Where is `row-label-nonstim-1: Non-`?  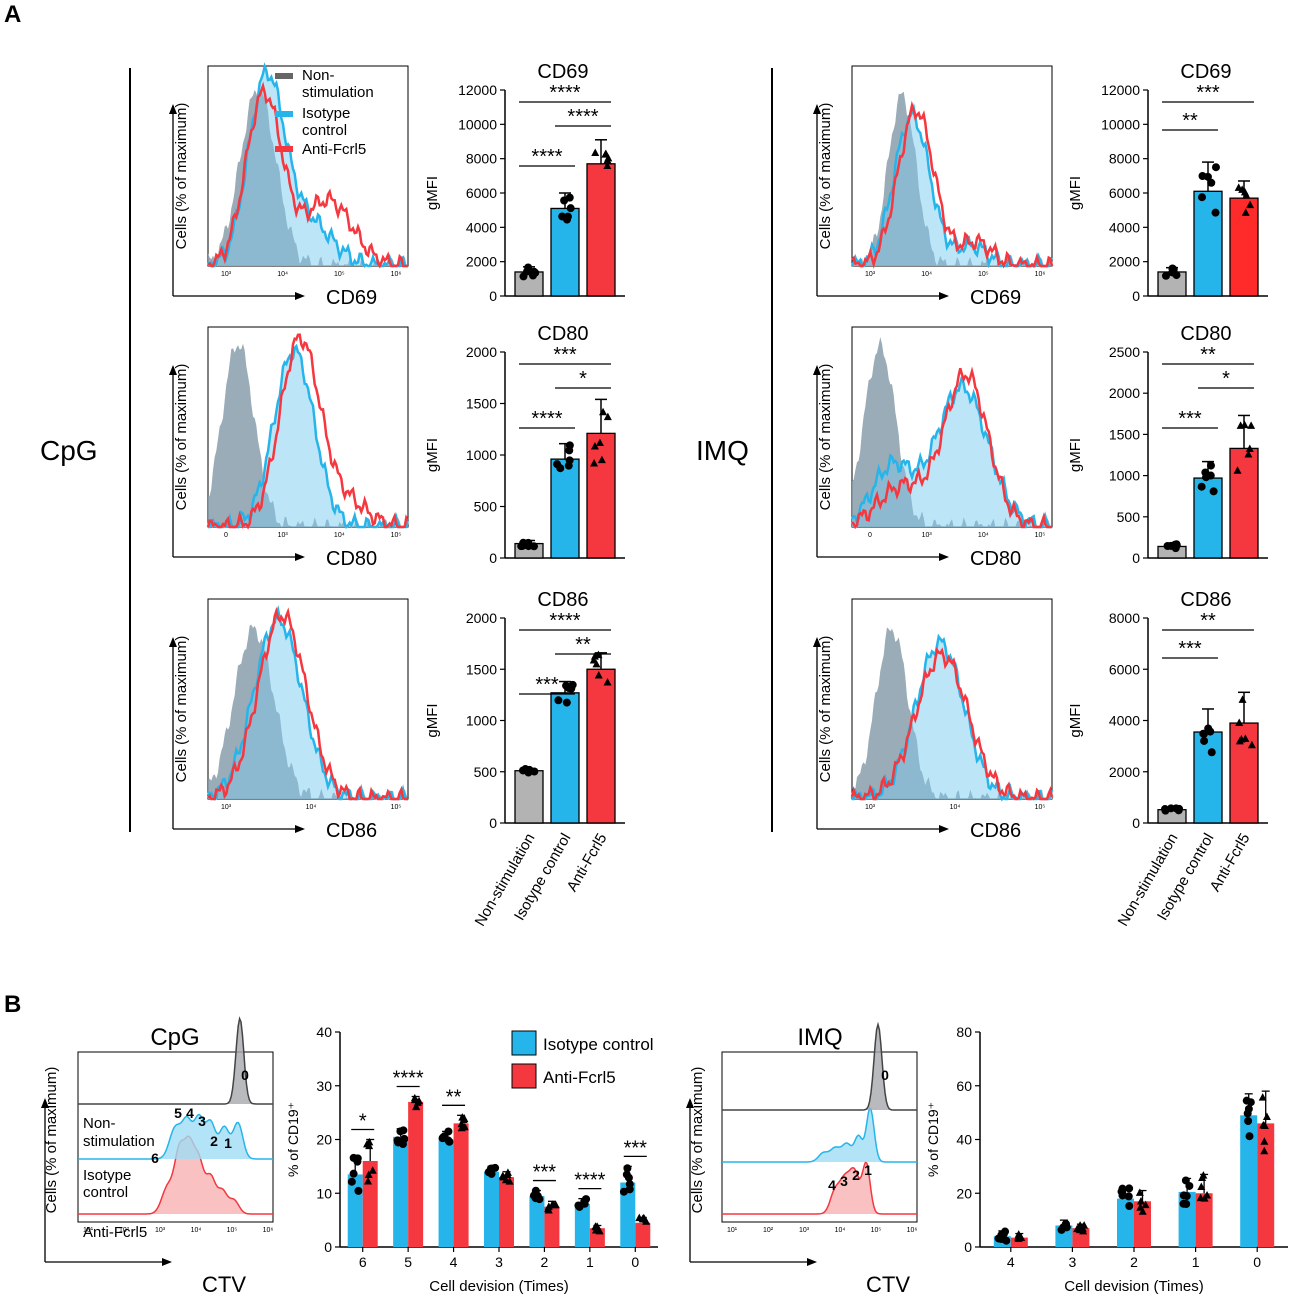 row-label-nonstim-1: Non- is located at coordinates (99, 1123).